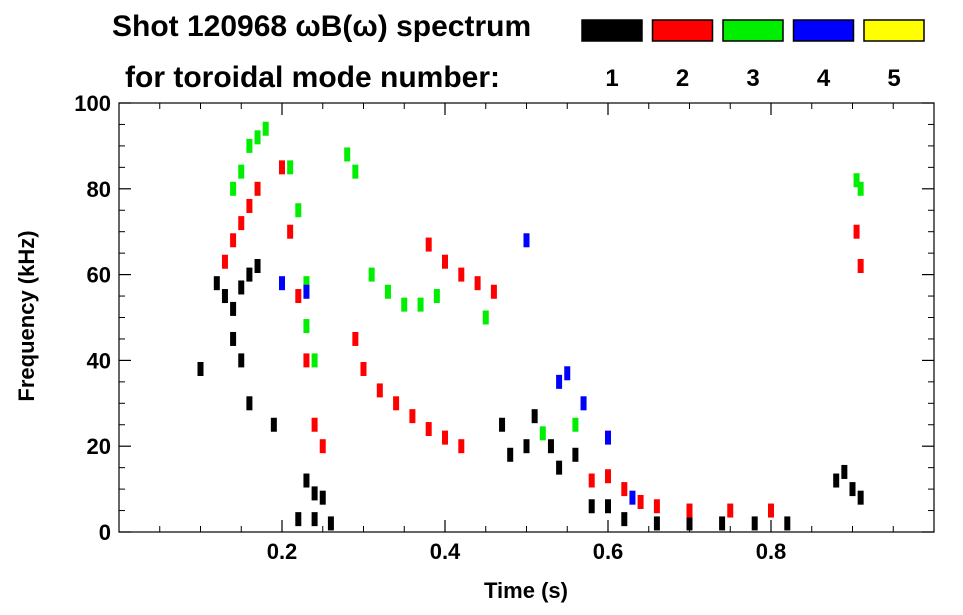  Describe the element at coordinates (99, 360) in the screenshot. I see `y-tick-label: 40` at that location.